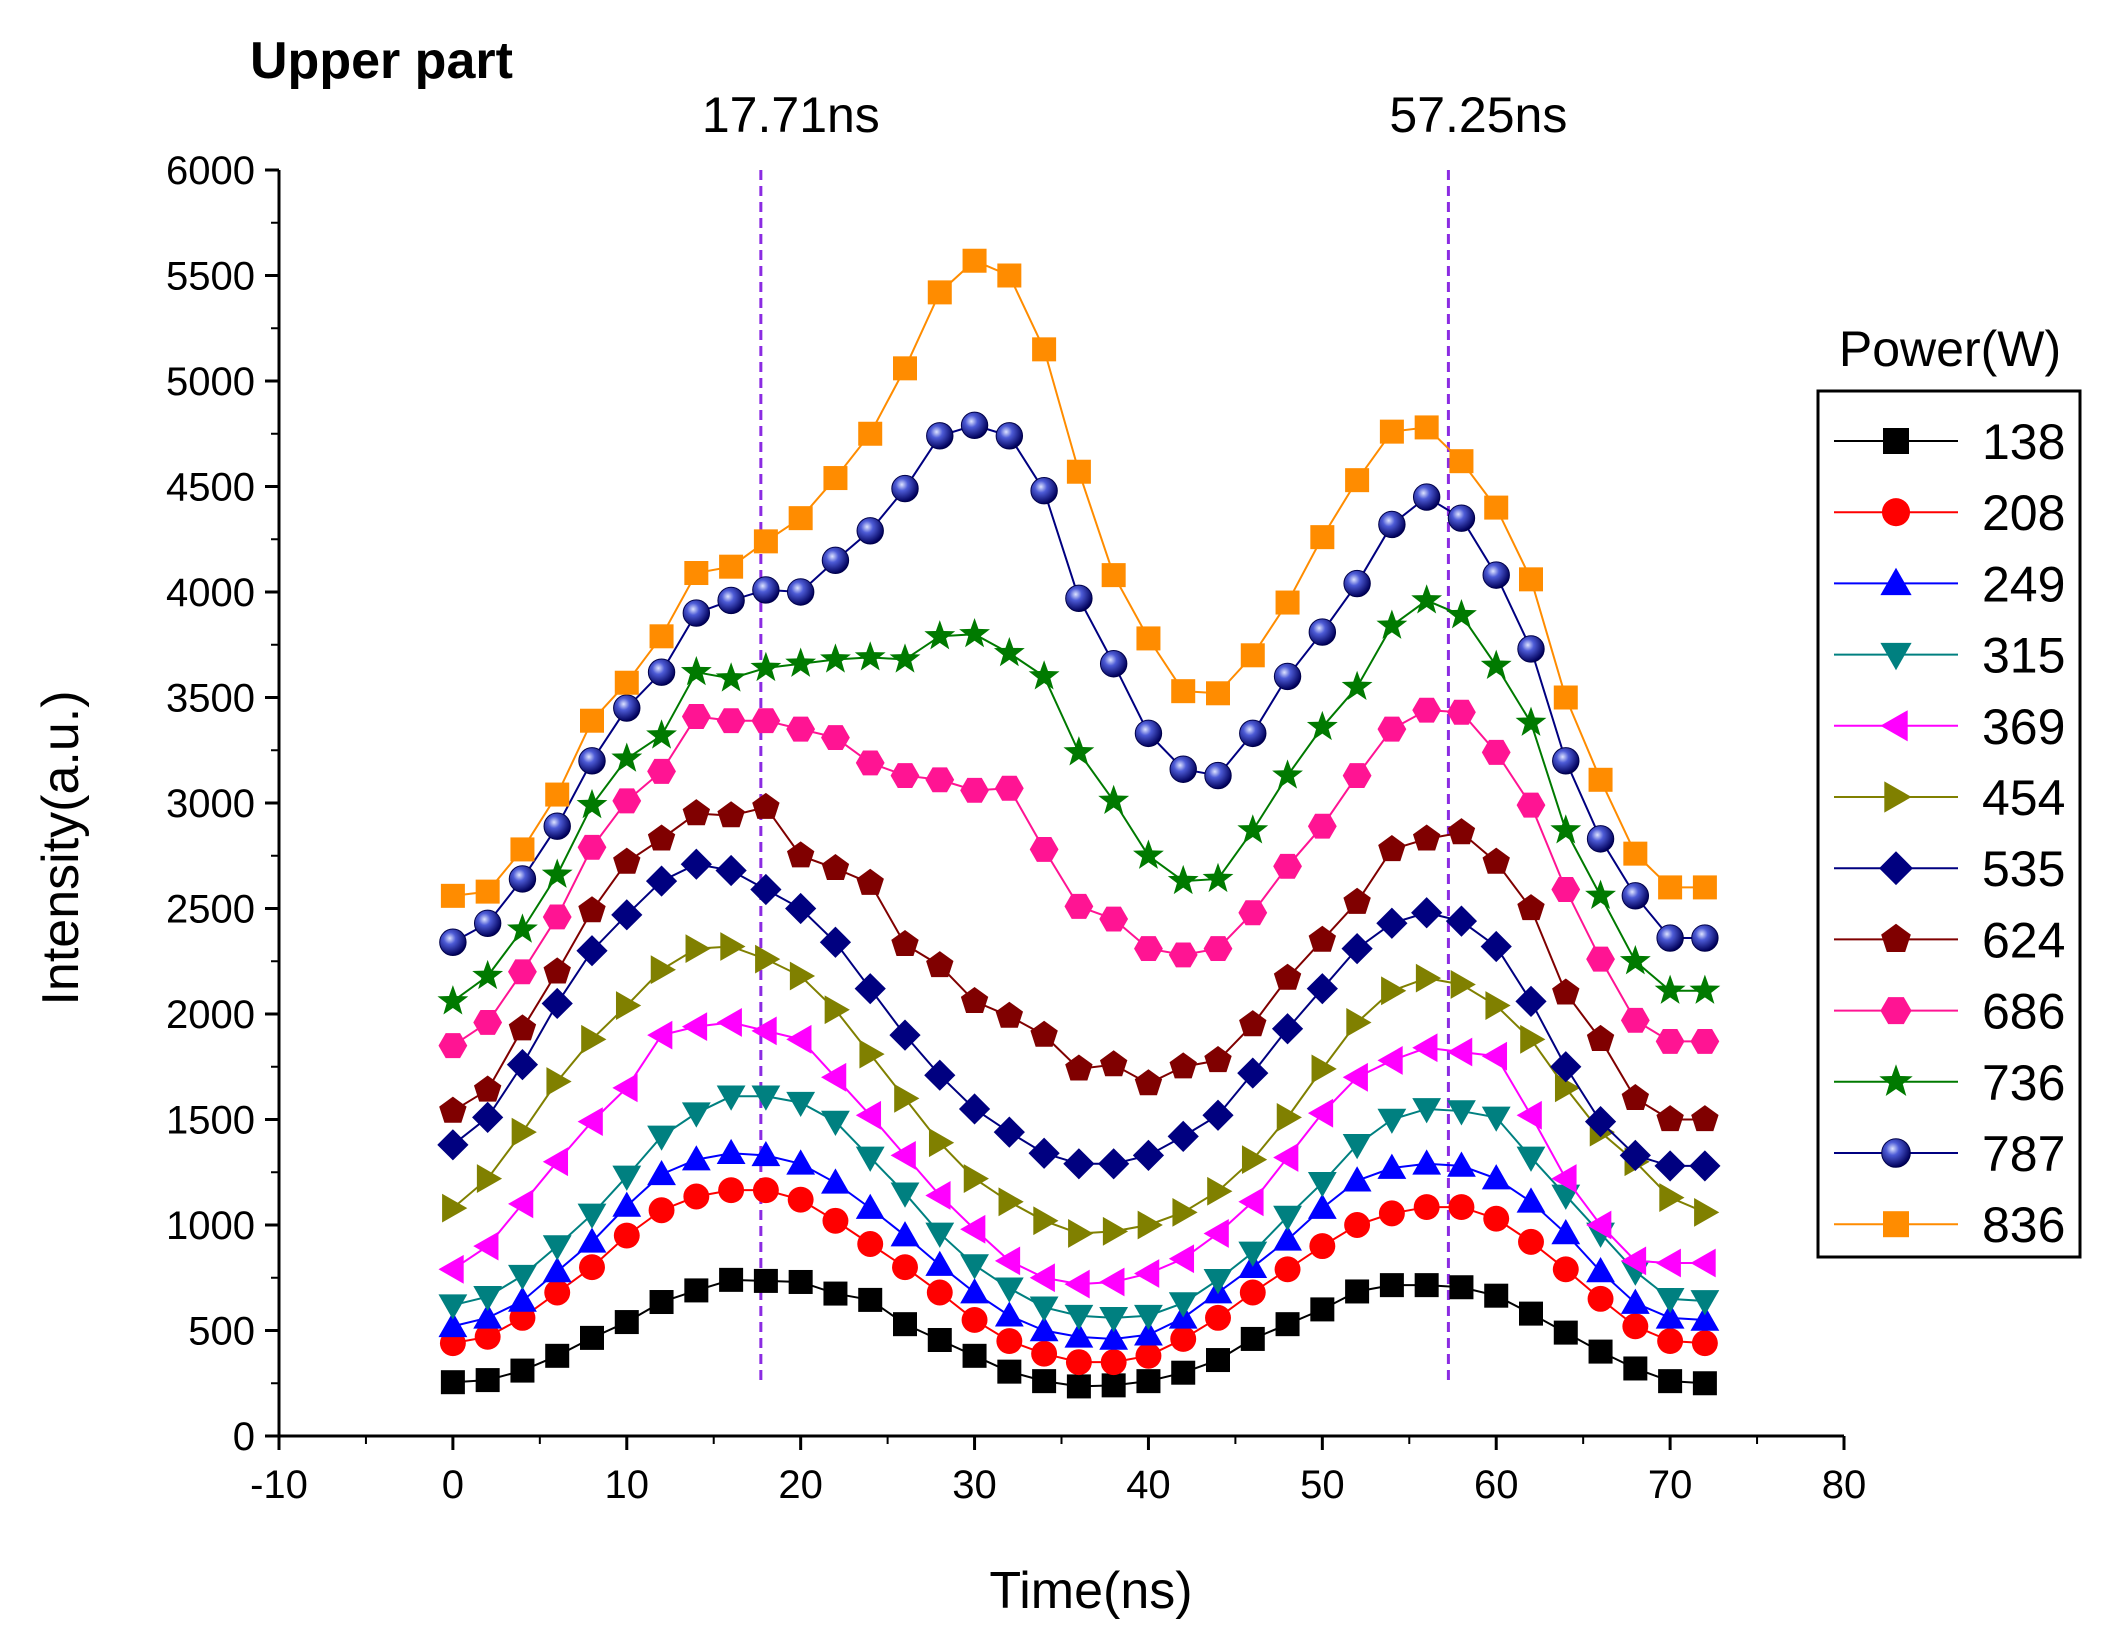  I want to click on legend-marker, so click(1896, 868).